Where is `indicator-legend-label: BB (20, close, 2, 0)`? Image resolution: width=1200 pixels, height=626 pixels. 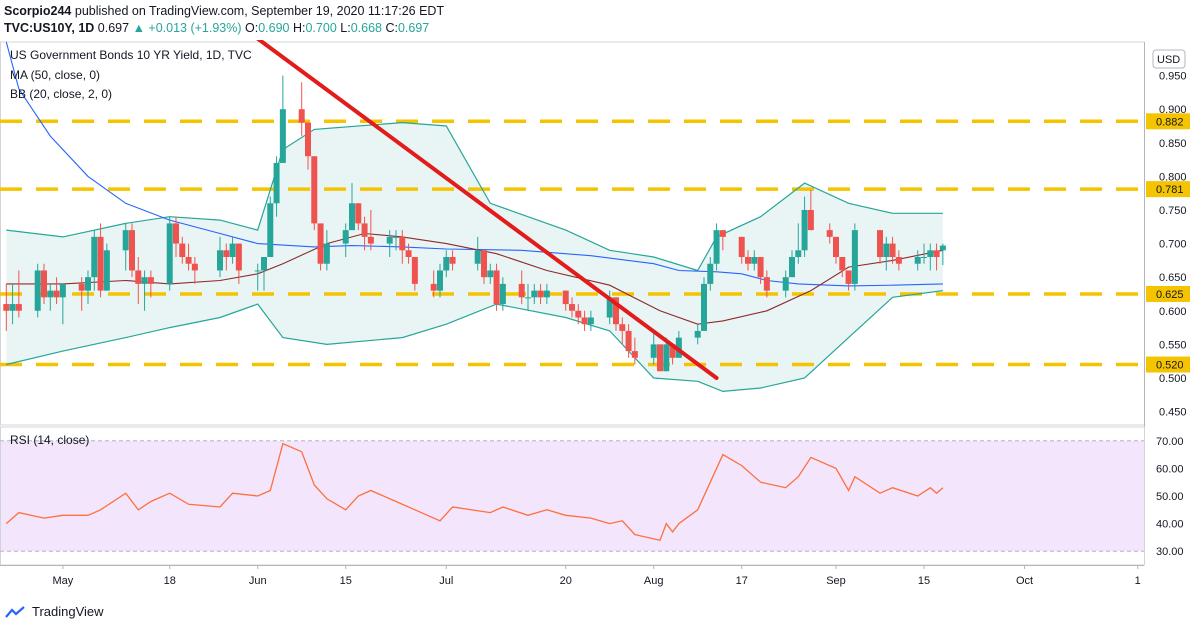 indicator-legend-label: BB (20, close, 2, 0) is located at coordinates (61, 94).